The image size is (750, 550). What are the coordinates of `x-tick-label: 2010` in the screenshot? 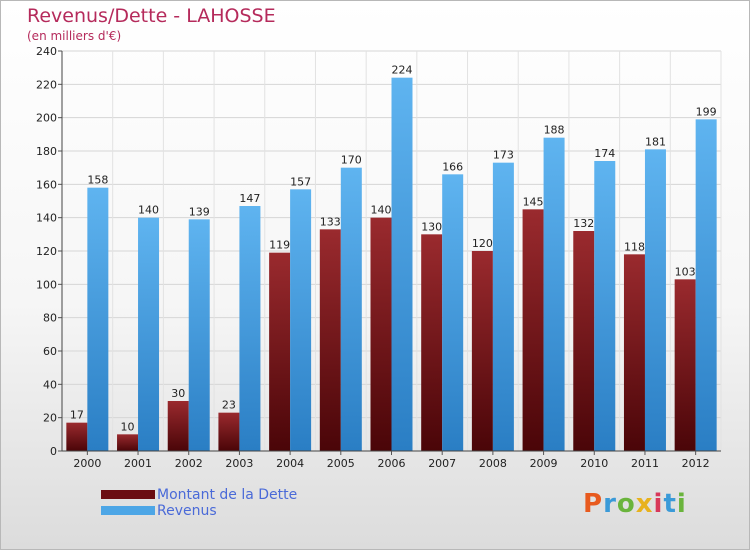 It's located at (594, 463).